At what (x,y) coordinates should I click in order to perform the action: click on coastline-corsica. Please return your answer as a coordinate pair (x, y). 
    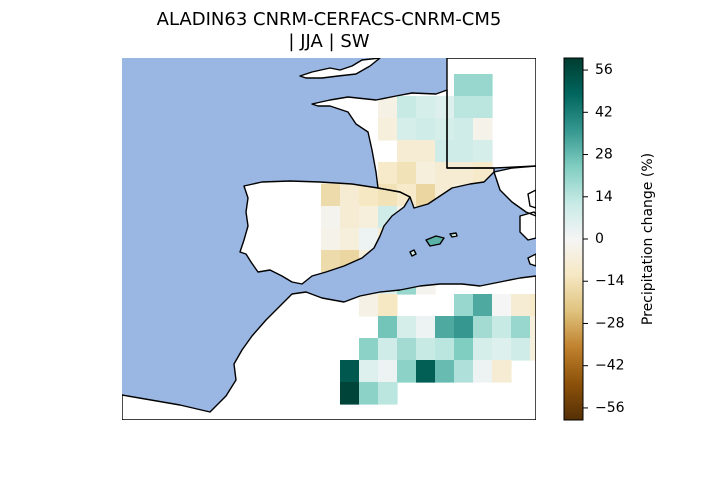
    Looking at the image, I should click on (531, 199).